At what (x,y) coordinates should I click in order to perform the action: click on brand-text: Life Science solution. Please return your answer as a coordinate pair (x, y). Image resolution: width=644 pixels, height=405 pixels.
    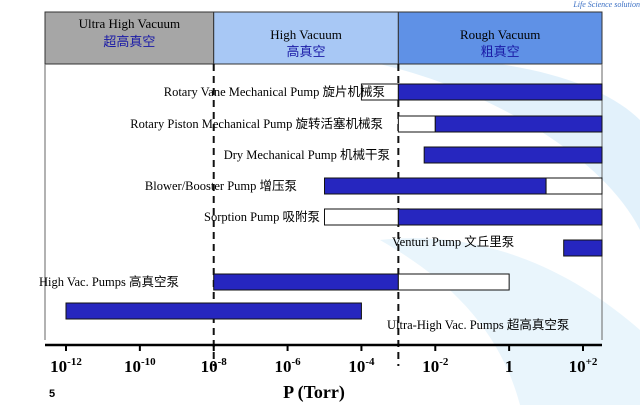
    Looking at the image, I should click on (606, 4).